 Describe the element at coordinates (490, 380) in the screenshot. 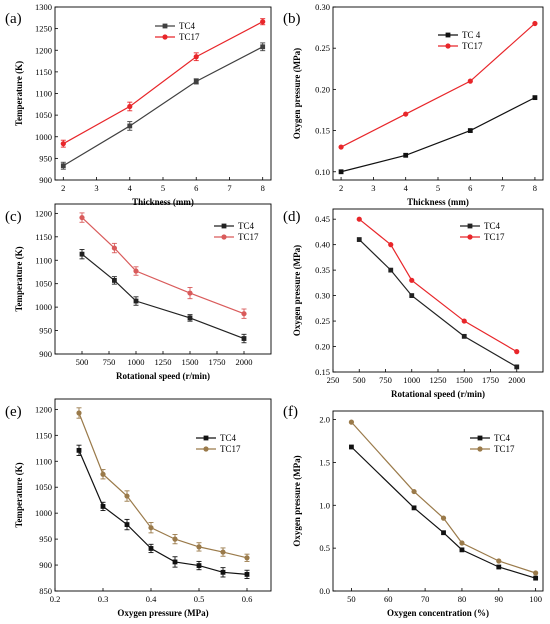

I see `x-tick-label: 1750` at that location.